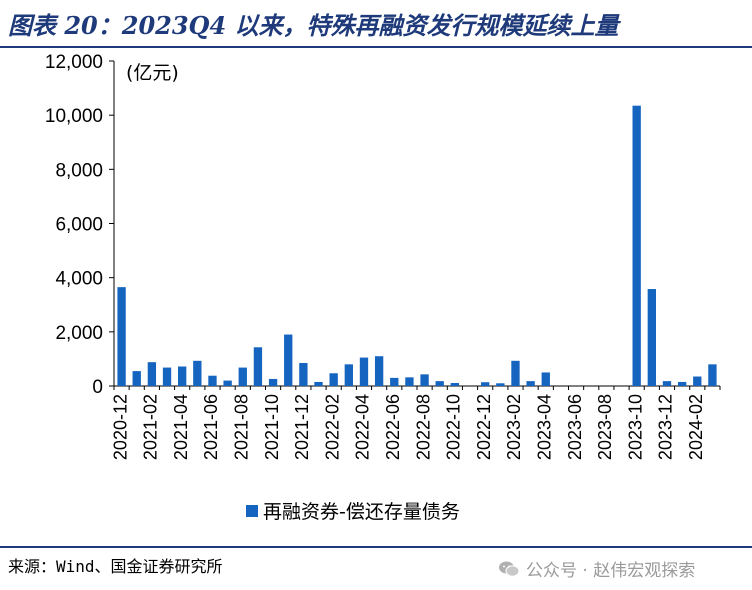 The height and width of the screenshot is (590, 752). What do you see at coordinates (211, 427) in the screenshot?
I see `x-tick-label: 2021-06` at bounding box center [211, 427].